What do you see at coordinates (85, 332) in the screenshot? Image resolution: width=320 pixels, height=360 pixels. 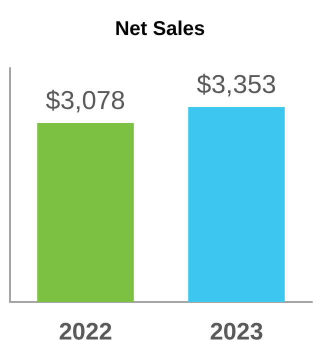 I see `x-tick-label: 2022` at bounding box center [85, 332].